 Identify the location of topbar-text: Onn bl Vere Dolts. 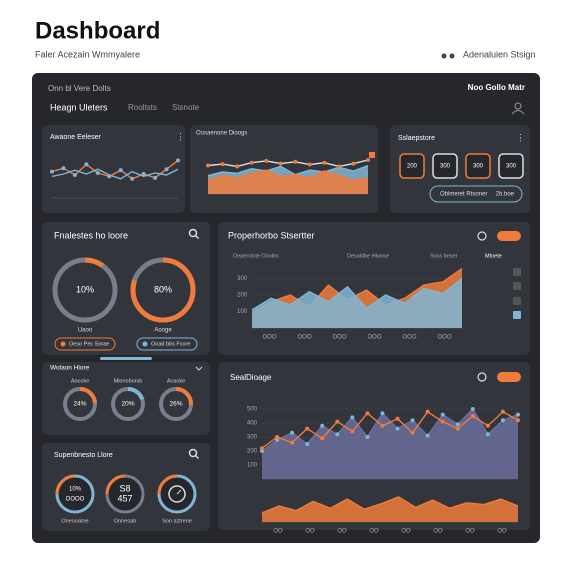
(79, 88).